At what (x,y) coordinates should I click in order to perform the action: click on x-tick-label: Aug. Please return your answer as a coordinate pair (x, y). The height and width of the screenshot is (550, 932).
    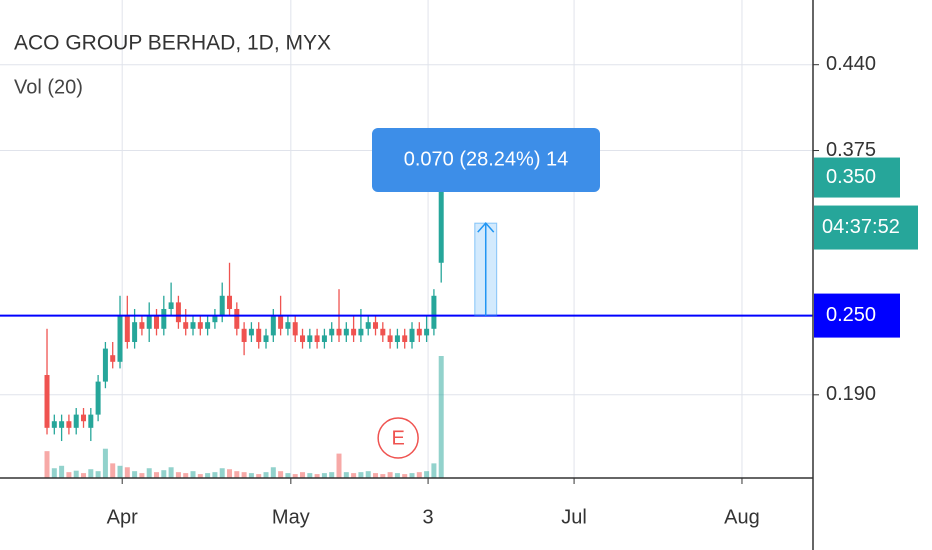
    Looking at the image, I should click on (742, 517).